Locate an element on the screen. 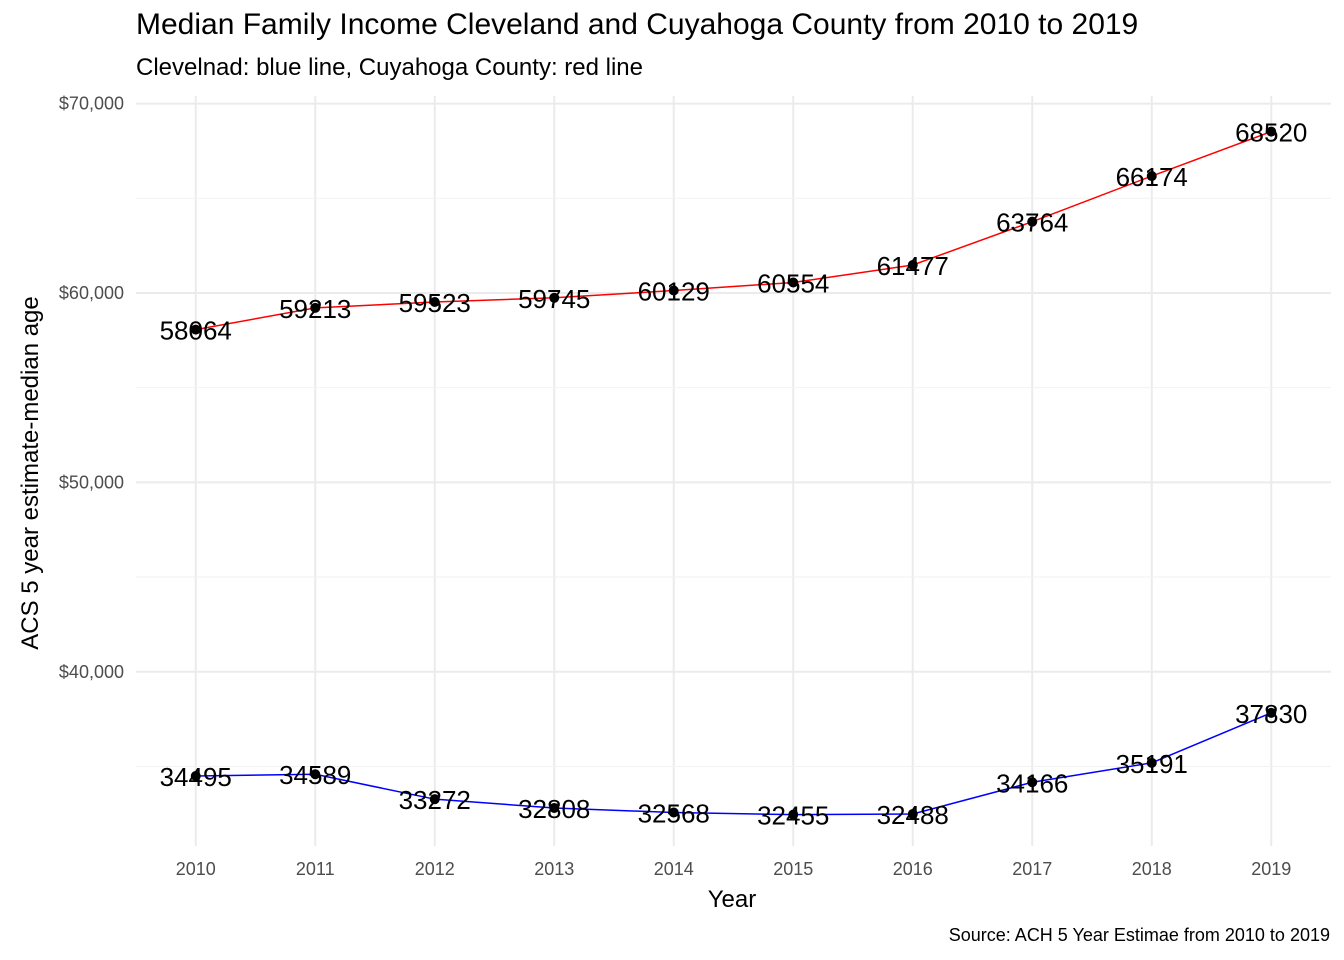 The width and height of the screenshot is (1344, 960). y-tick-label: $60,000 is located at coordinates (91, 293).